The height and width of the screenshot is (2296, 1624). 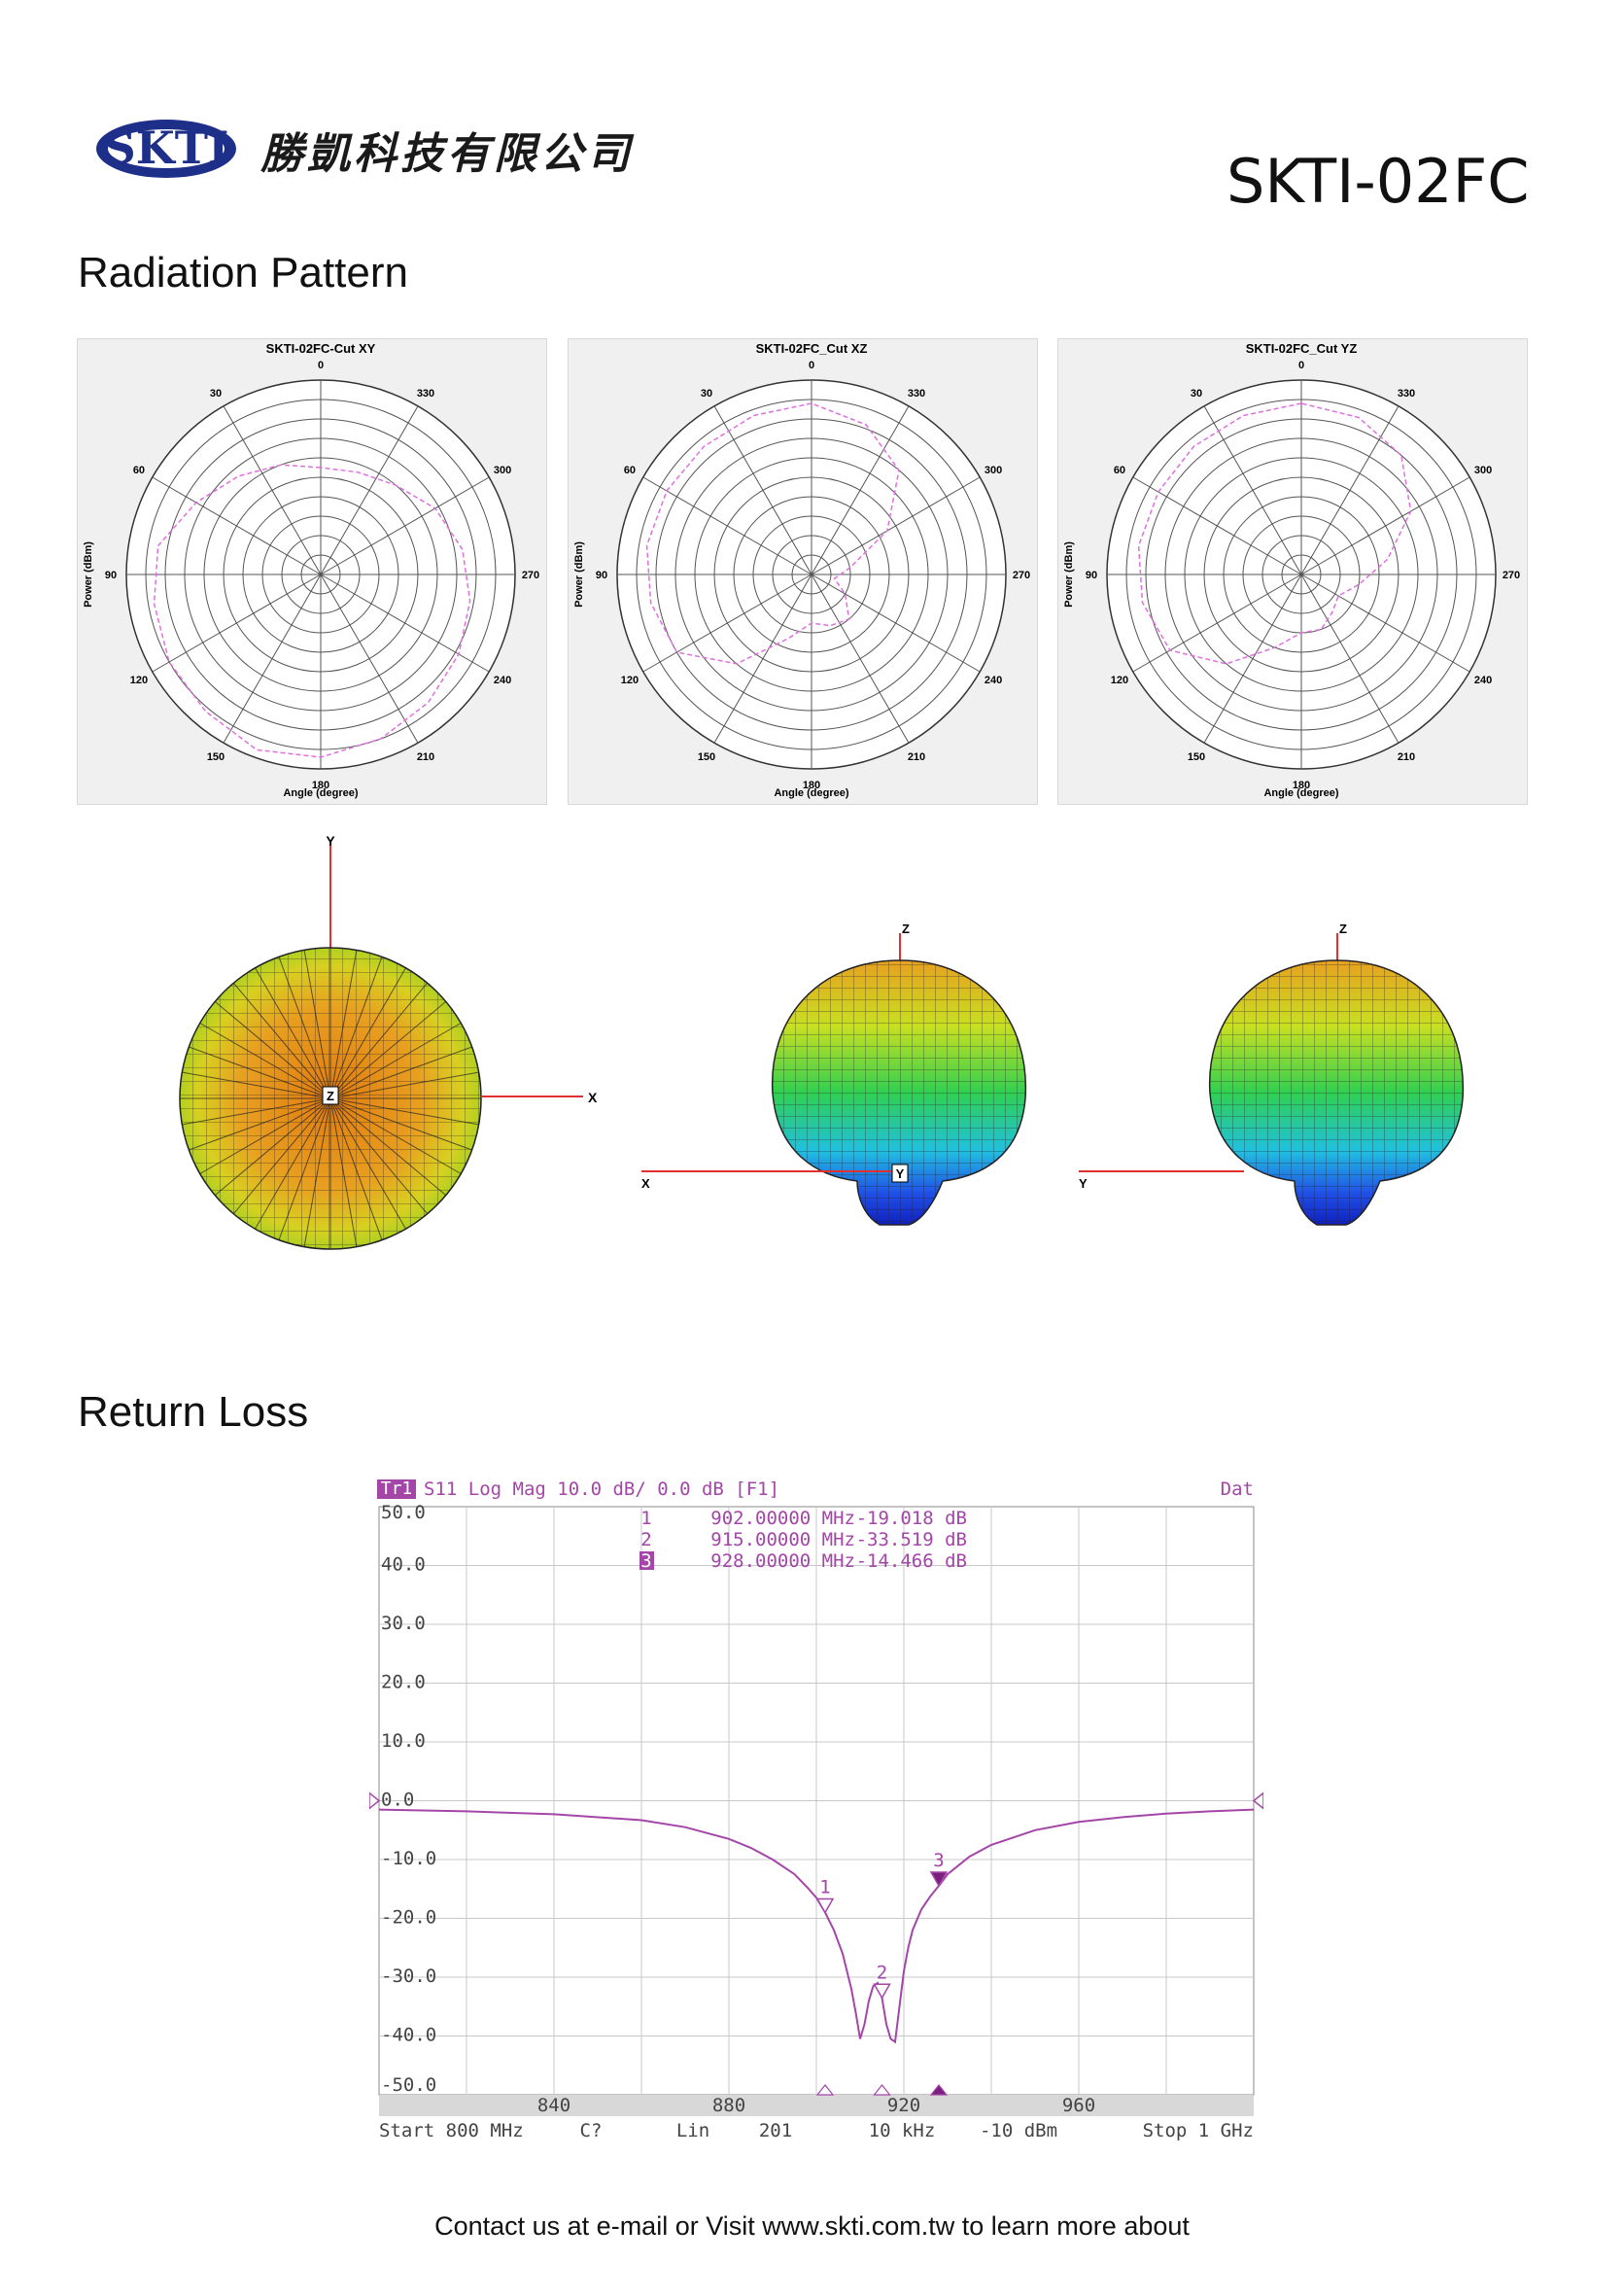 I want to click on company-logo: SKTI, so click(x=166, y=149).